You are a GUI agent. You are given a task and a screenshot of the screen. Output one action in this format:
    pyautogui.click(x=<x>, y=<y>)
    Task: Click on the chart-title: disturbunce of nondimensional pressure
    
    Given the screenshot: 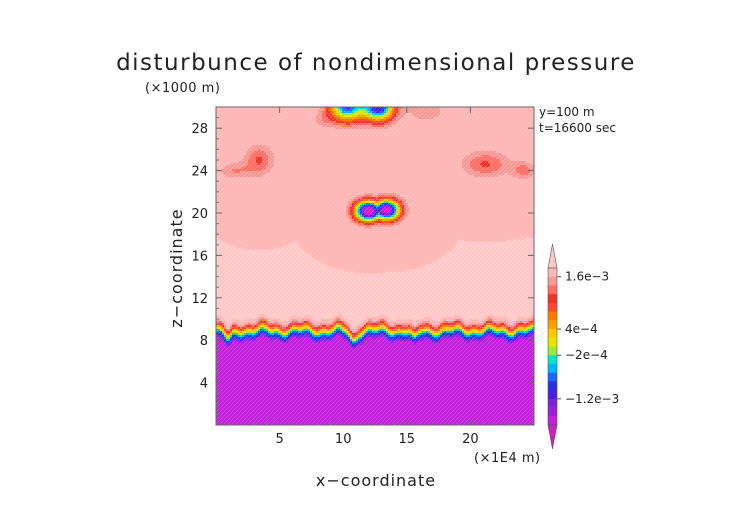 What is the action you would take?
    pyautogui.click(x=376, y=63)
    